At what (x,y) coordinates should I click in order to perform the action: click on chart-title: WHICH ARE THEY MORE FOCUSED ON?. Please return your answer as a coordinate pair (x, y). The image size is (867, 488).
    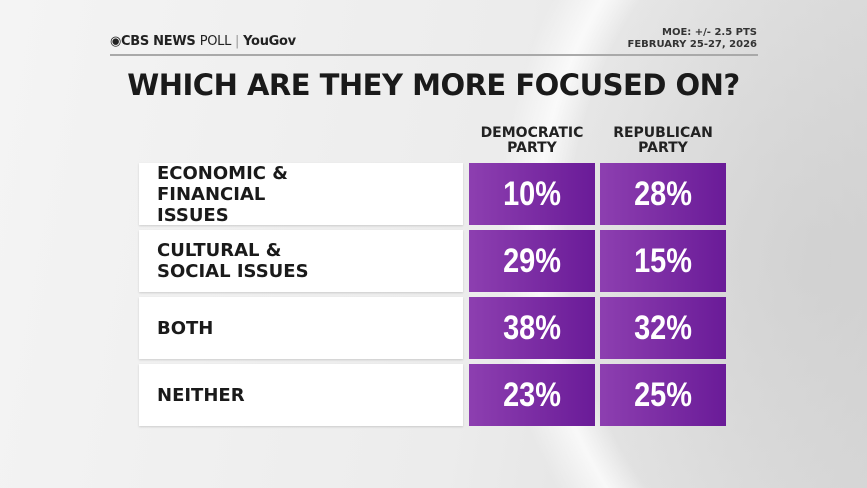
    Looking at the image, I should click on (433, 85).